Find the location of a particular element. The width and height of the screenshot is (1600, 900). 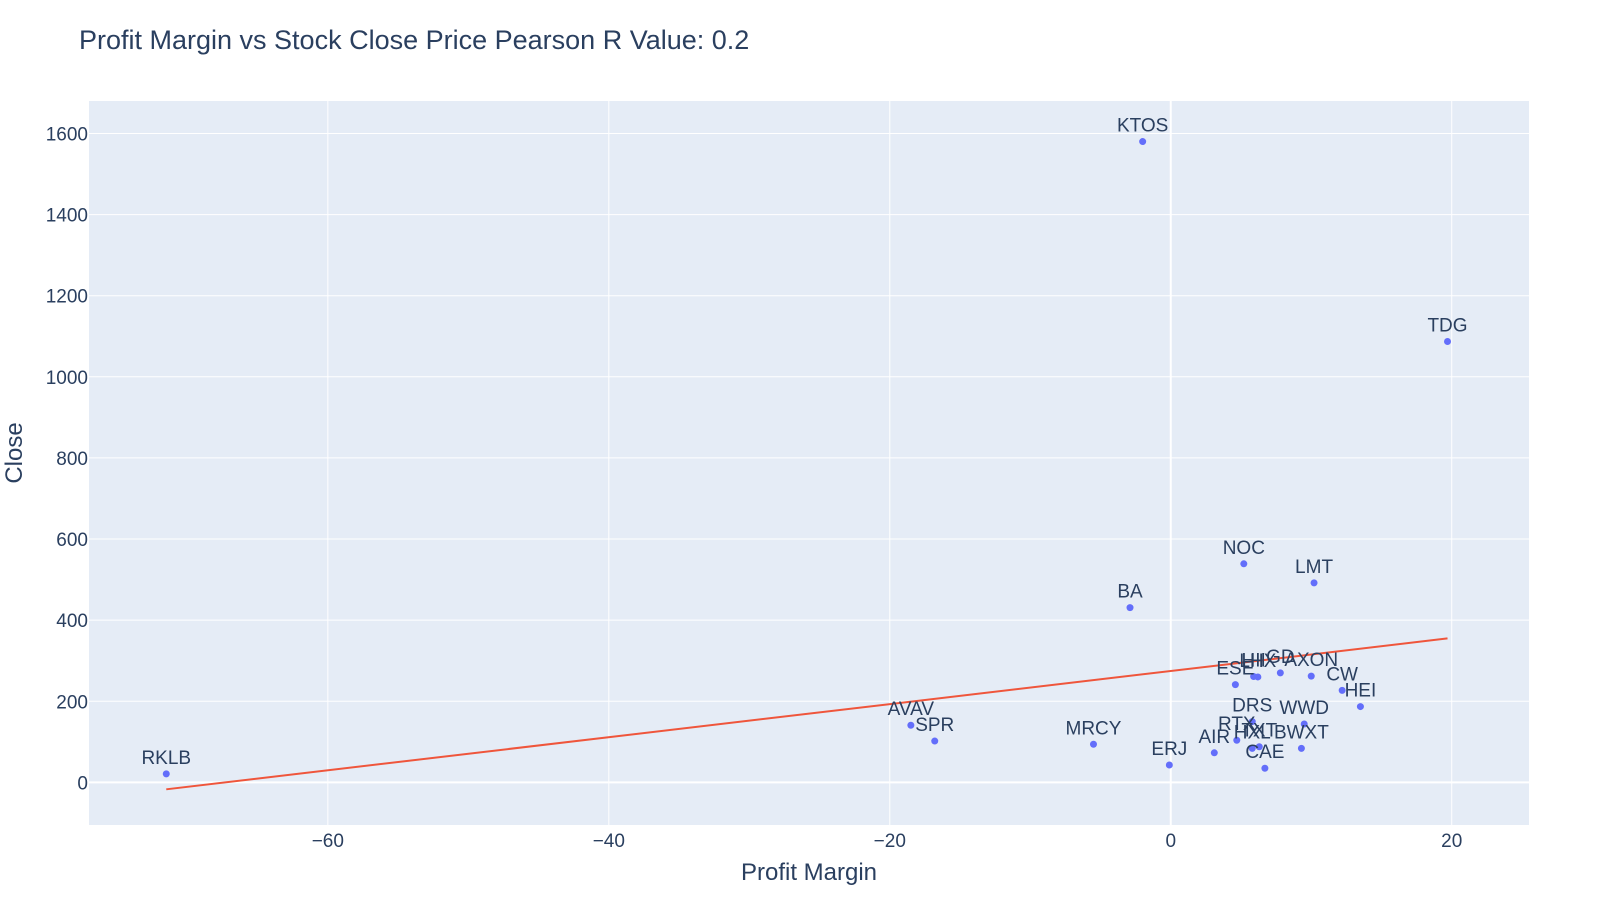

data-point-drs: DRS is located at coordinates (1252, 711).